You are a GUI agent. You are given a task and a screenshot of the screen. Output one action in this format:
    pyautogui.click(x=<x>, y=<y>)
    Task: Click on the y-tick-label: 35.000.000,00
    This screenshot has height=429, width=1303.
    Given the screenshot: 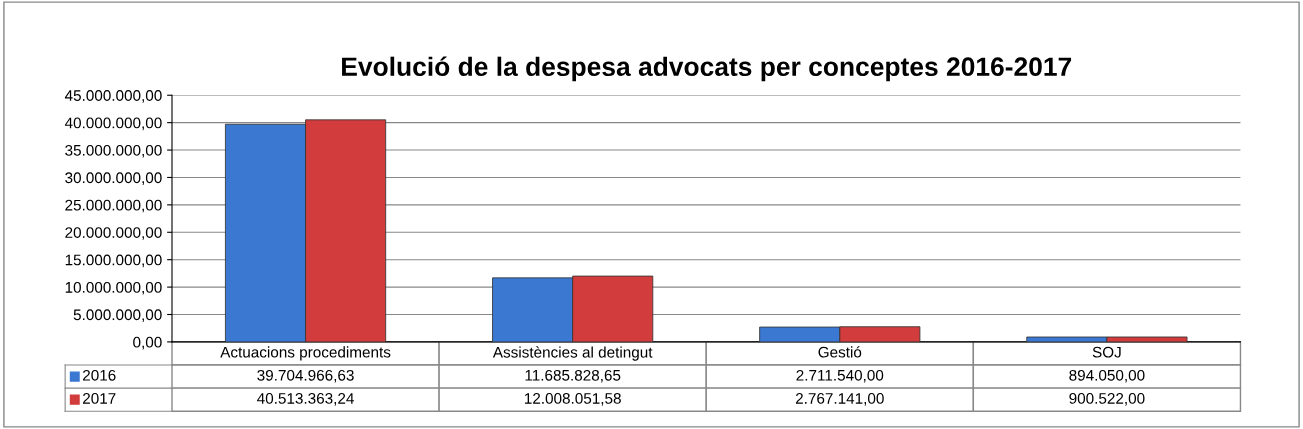 What is the action you would take?
    pyautogui.click(x=113, y=151)
    